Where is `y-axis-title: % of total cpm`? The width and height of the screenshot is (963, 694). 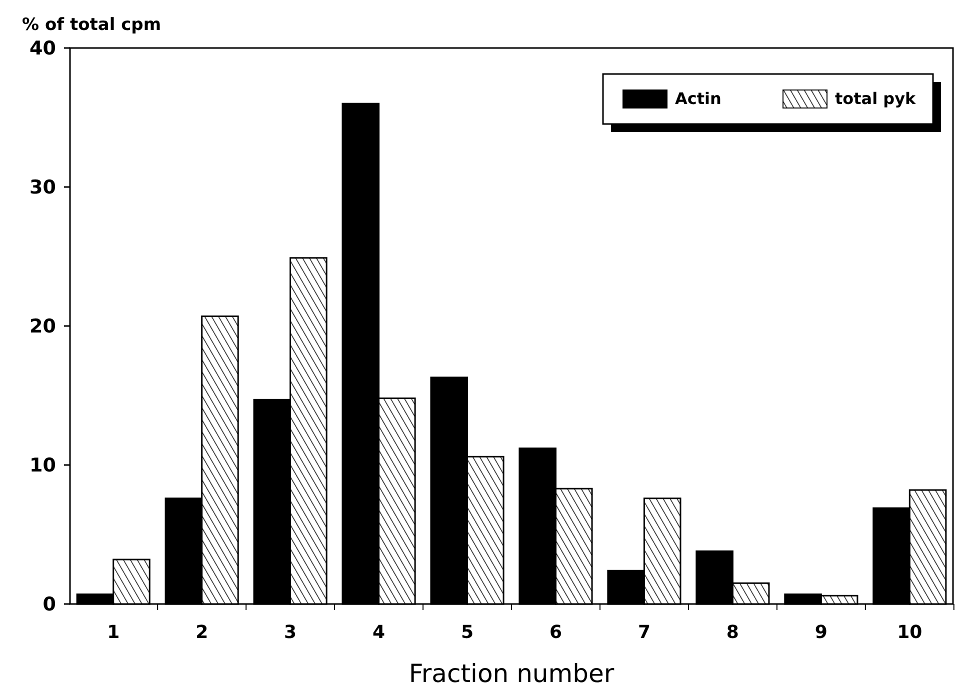 y-axis-title: % of total cpm is located at coordinates (92, 25).